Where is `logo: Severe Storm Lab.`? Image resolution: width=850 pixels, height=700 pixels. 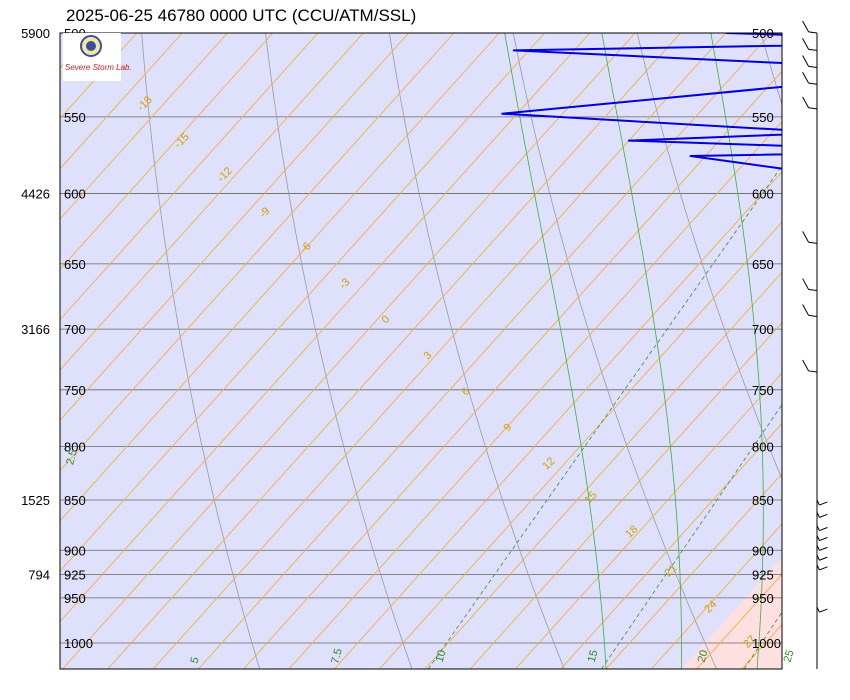 logo: Severe Storm Lab. is located at coordinates (97, 57).